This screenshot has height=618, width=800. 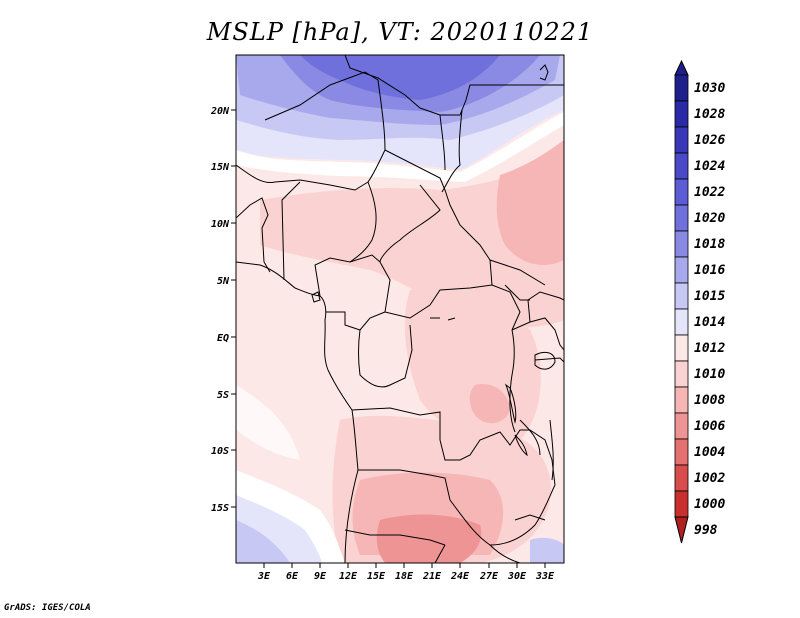 What do you see at coordinates (47, 608) in the screenshot?
I see `grads-credit: GrADS: IGES/COLA` at bounding box center [47, 608].